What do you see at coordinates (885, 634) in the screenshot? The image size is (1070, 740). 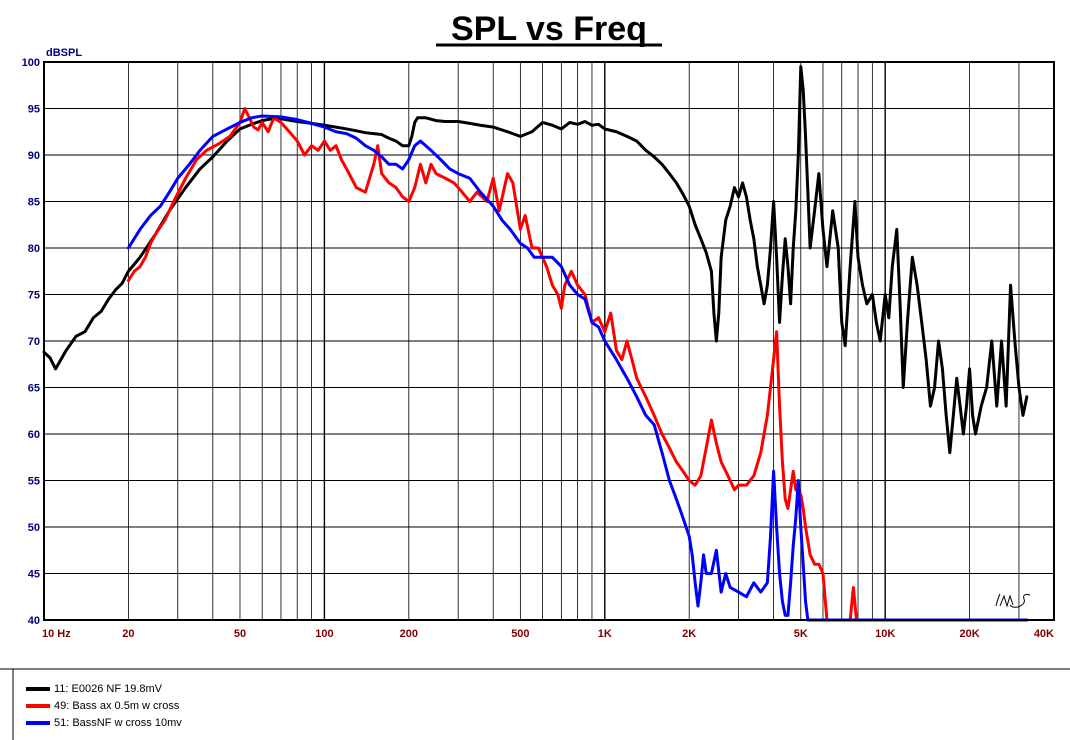 I see `x-tick-label: 10K` at bounding box center [885, 634].